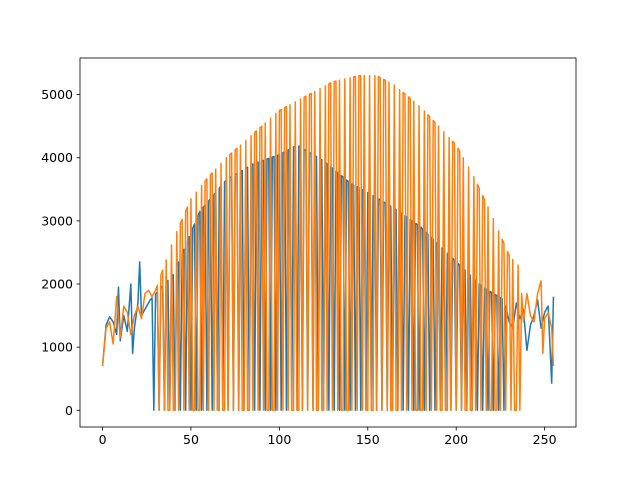 This screenshot has height=480, width=640. What do you see at coordinates (368, 439) in the screenshot?
I see `x-tick-label: 150` at bounding box center [368, 439].